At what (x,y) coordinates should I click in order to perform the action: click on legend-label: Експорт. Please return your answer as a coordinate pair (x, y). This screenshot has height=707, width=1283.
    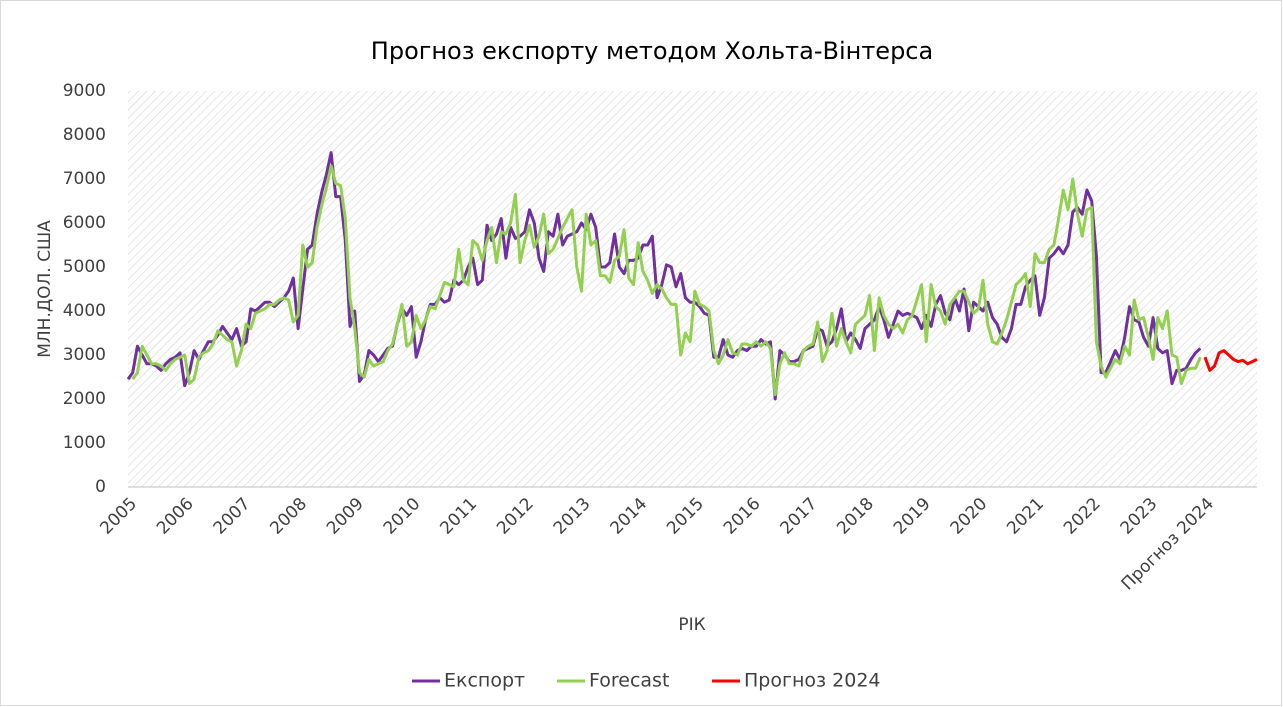
    Looking at the image, I should click on (484, 681).